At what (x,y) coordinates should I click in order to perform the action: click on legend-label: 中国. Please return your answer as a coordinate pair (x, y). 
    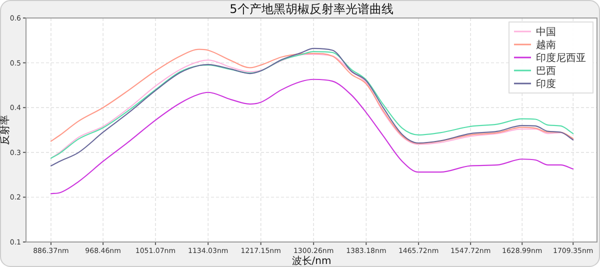
    Looking at the image, I should click on (546, 32).